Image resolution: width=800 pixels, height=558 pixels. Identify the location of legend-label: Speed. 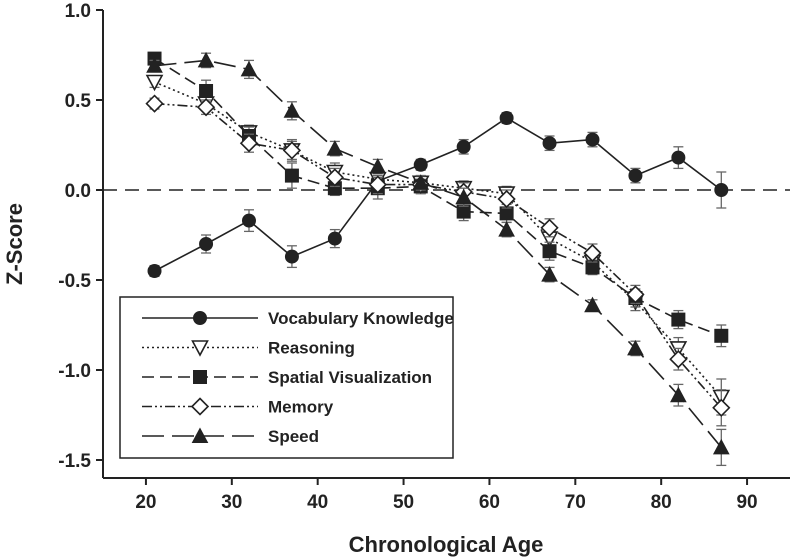
(293, 436).